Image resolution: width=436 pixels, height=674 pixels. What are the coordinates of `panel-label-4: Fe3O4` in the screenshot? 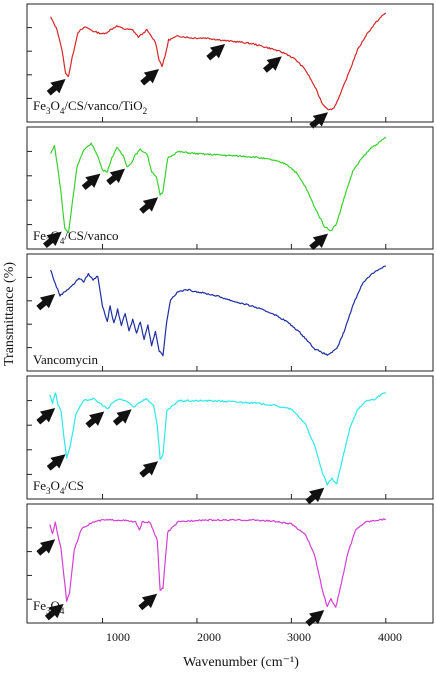 It's located at (49, 607).